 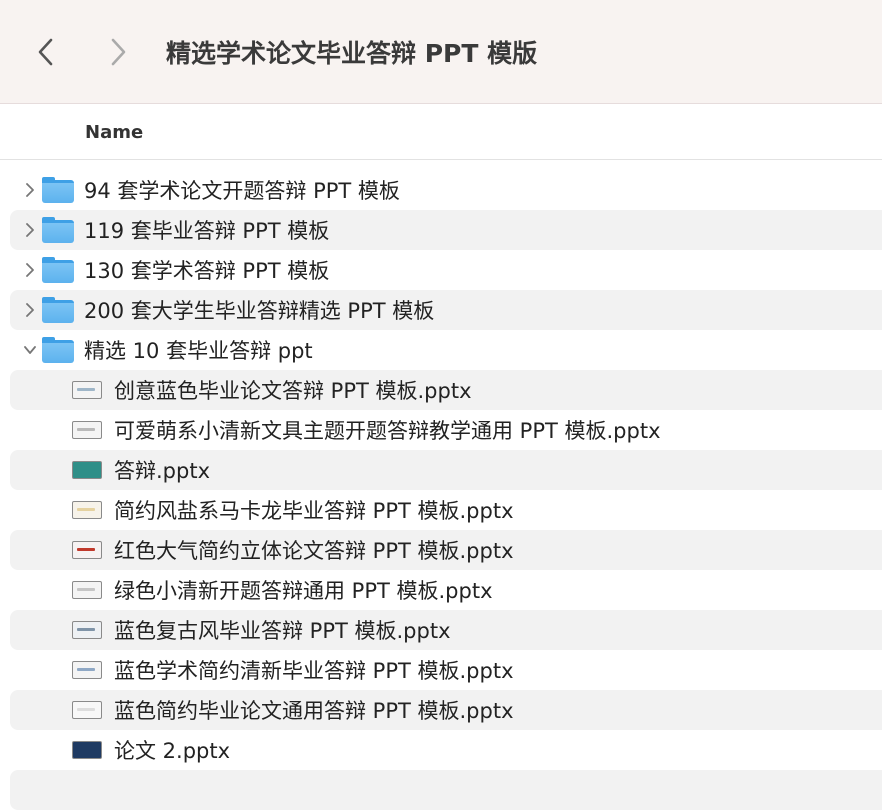 What do you see at coordinates (242, 191) in the screenshot?
I see `folder-name: 94 套学术论文开题答辩 PPT 模板` at bounding box center [242, 191].